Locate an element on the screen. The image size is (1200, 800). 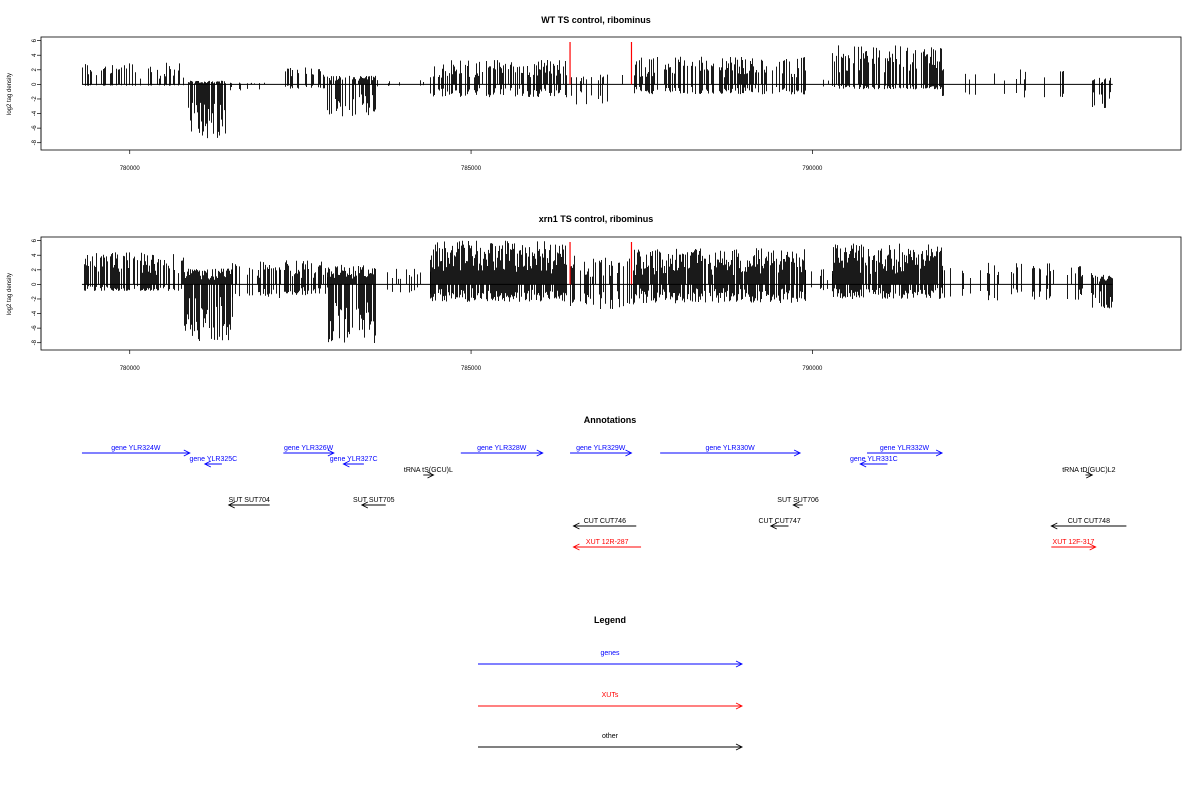
legend-items: genes XUTs other is located at coordinates (611, 700).